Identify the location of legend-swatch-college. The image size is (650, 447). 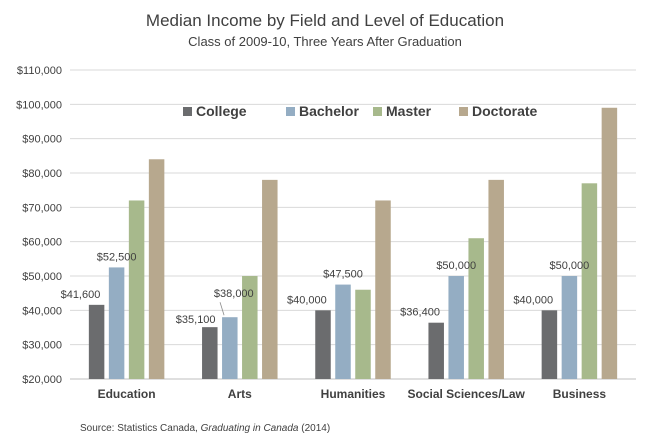
(187, 111).